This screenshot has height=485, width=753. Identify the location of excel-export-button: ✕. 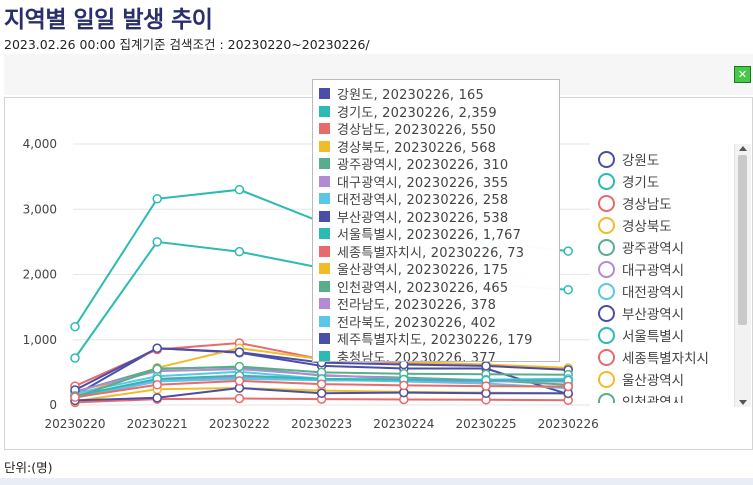
(742, 74).